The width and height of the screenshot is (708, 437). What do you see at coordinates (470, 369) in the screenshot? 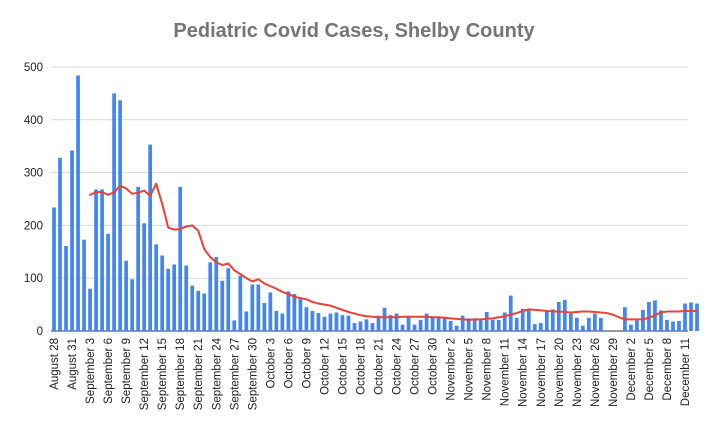
I see `x-tick-label: November 5` at bounding box center [470, 369].